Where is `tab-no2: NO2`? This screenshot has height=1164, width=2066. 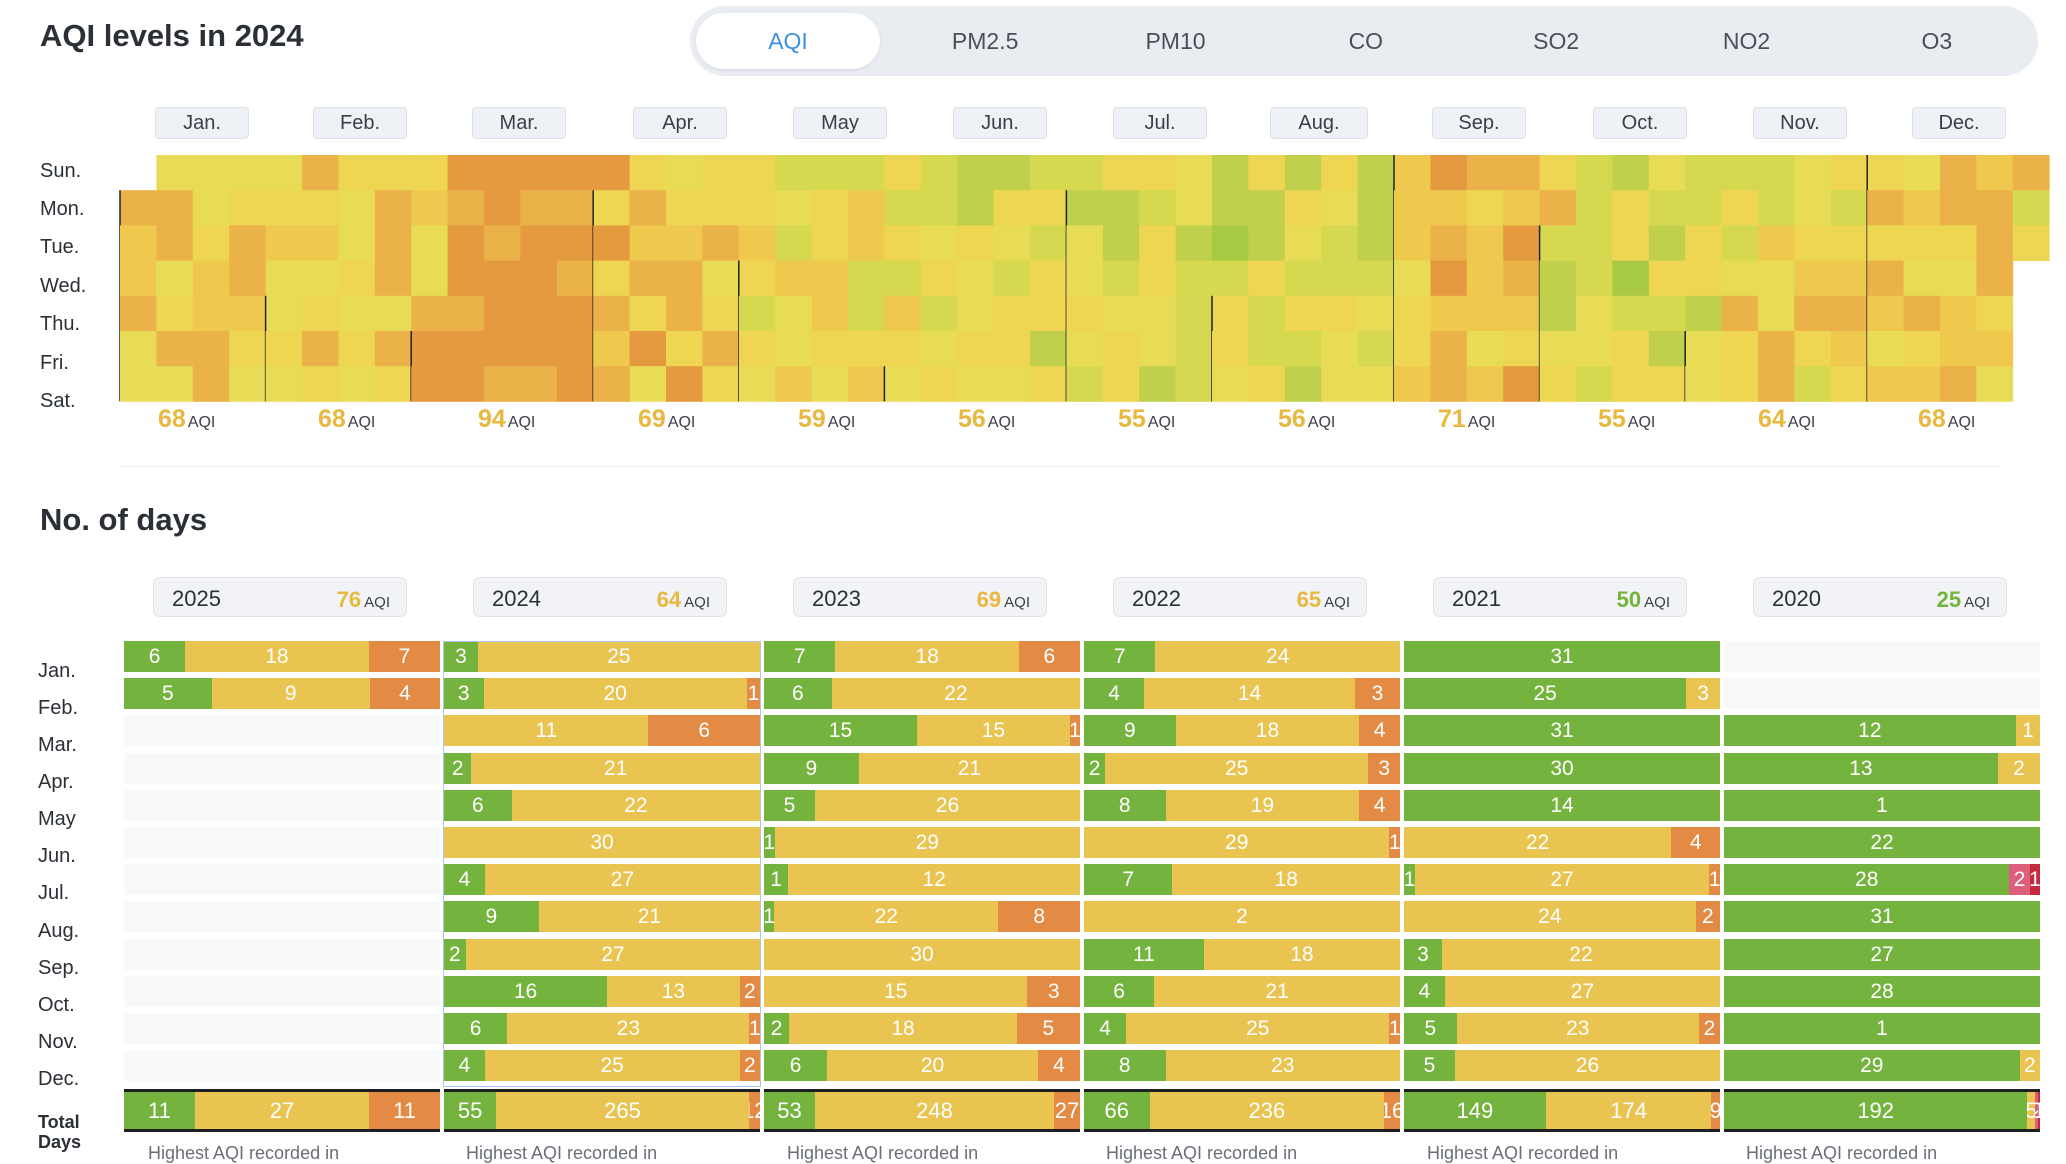 tab-no2: NO2 is located at coordinates (1746, 41).